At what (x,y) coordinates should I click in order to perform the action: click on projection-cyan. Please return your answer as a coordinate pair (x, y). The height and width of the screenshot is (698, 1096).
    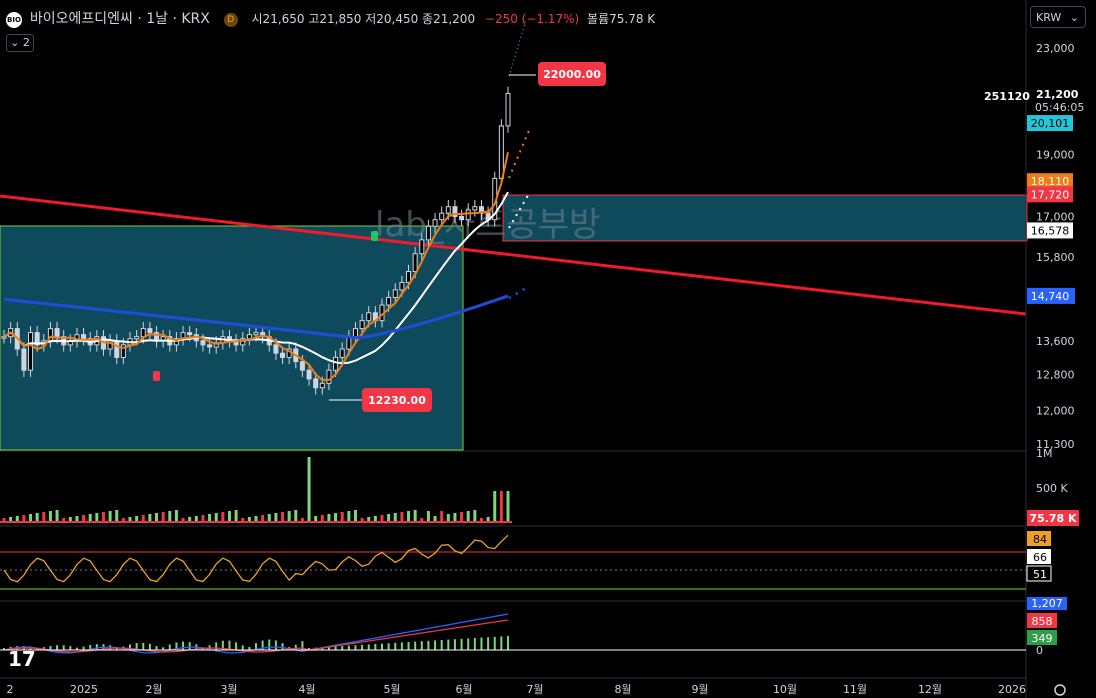
    Looking at the image, I should click on (517, 48).